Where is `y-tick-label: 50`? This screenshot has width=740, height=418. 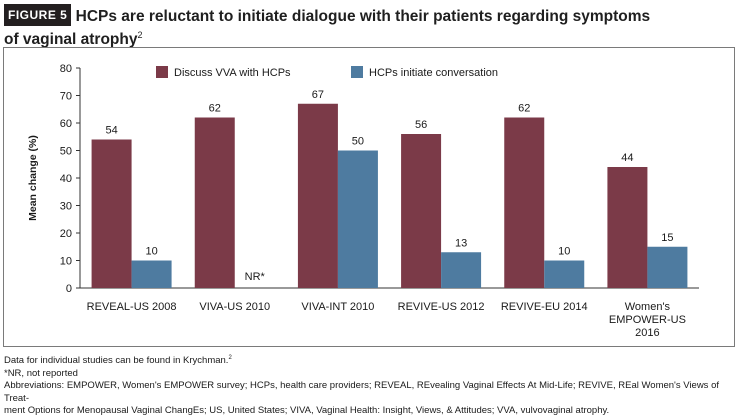 y-tick-label: 50 is located at coordinates (66, 152).